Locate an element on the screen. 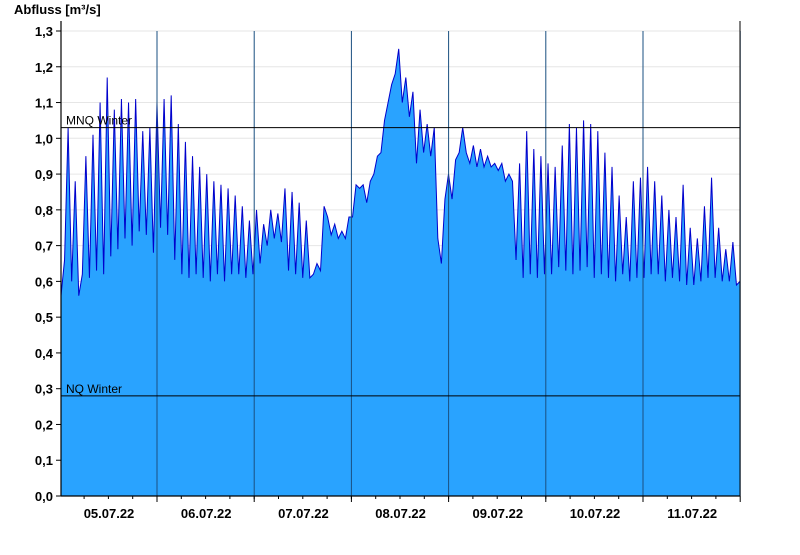  y-axis-title: Abfluss [m³/s] is located at coordinates (57, 9).